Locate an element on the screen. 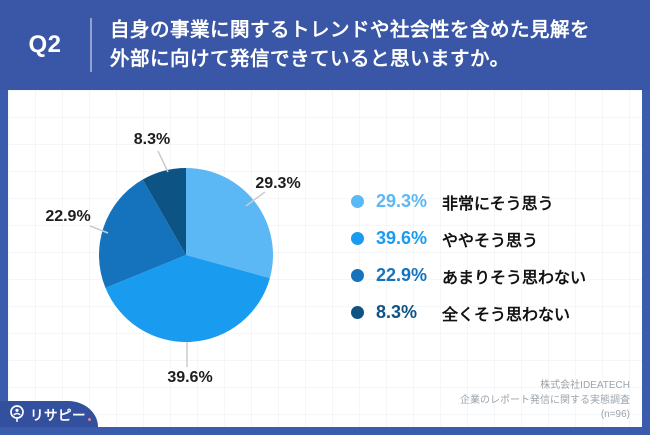  legend-item-1: 29.3% 非常にそう思う is located at coordinates (468, 201).